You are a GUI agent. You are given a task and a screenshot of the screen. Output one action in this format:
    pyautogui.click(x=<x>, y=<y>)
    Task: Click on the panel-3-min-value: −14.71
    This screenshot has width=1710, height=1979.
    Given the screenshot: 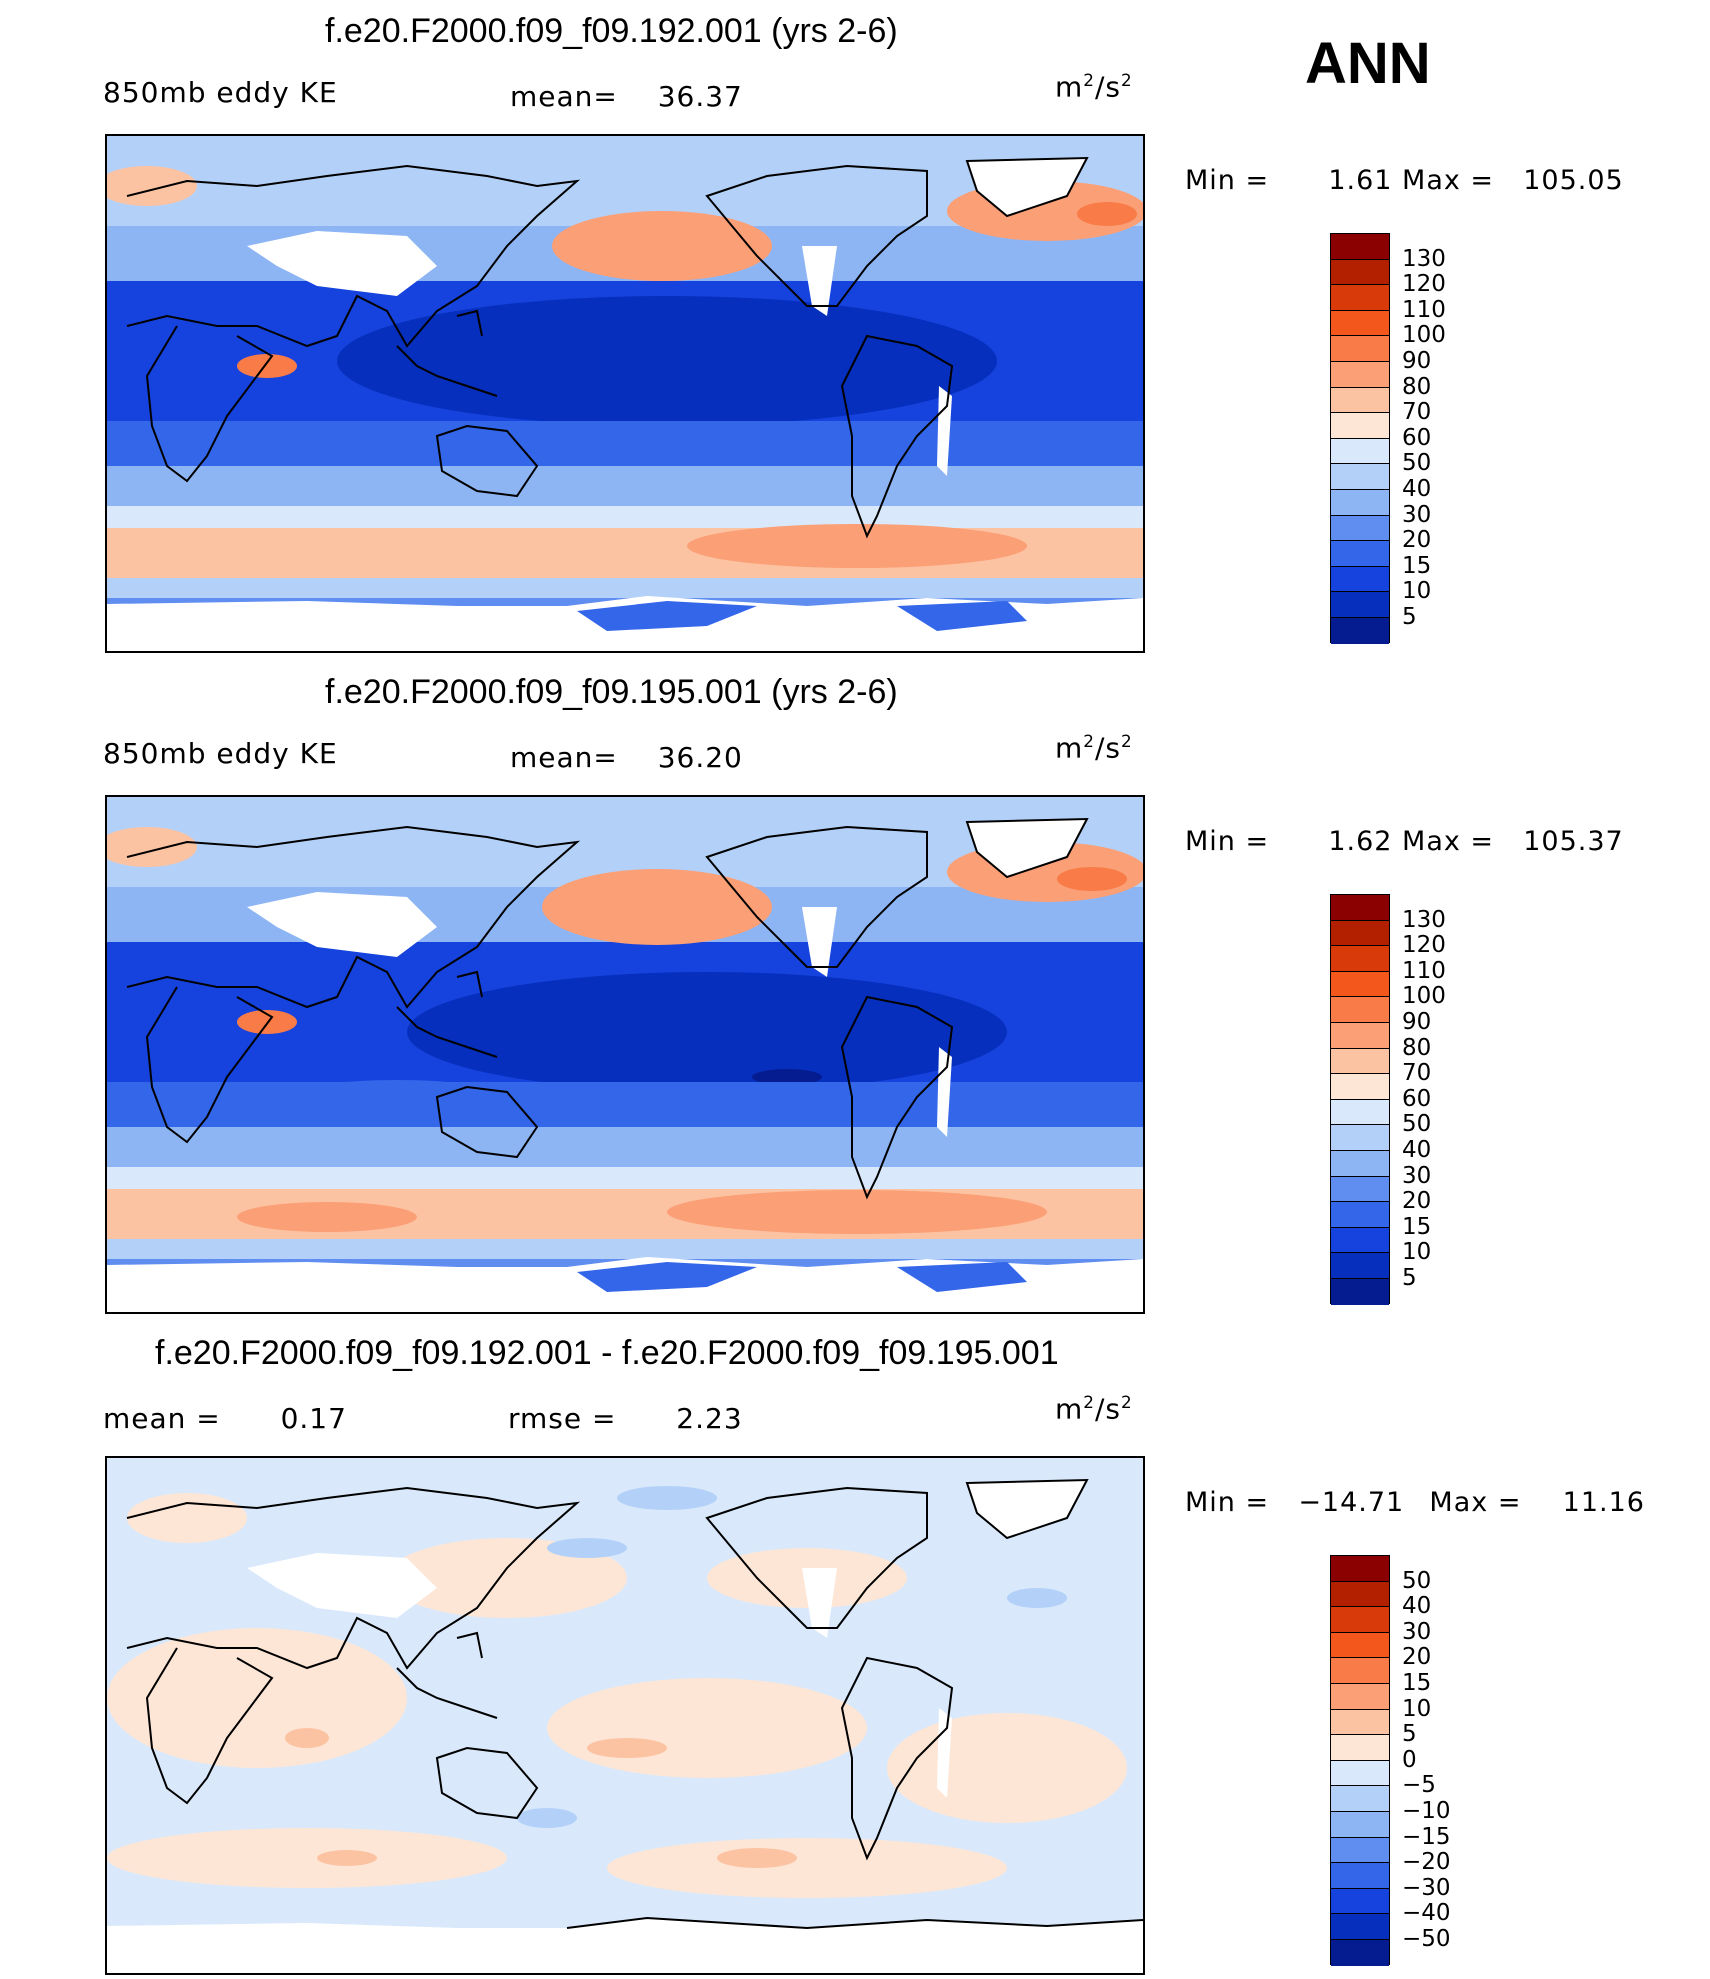 What is the action you would take?
    pyautogui.click(x=1351, y=1502)
    